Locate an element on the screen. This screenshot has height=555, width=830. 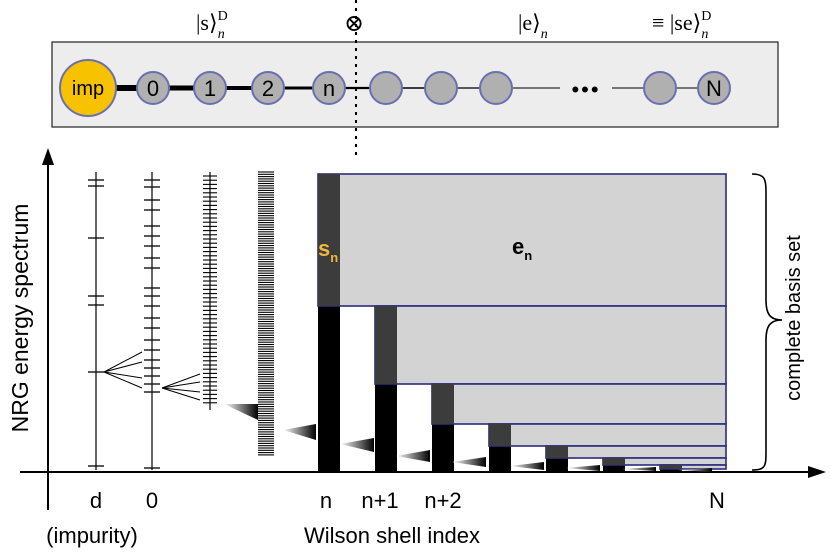
y-axis-arrow is located at coordinates (48, 156).